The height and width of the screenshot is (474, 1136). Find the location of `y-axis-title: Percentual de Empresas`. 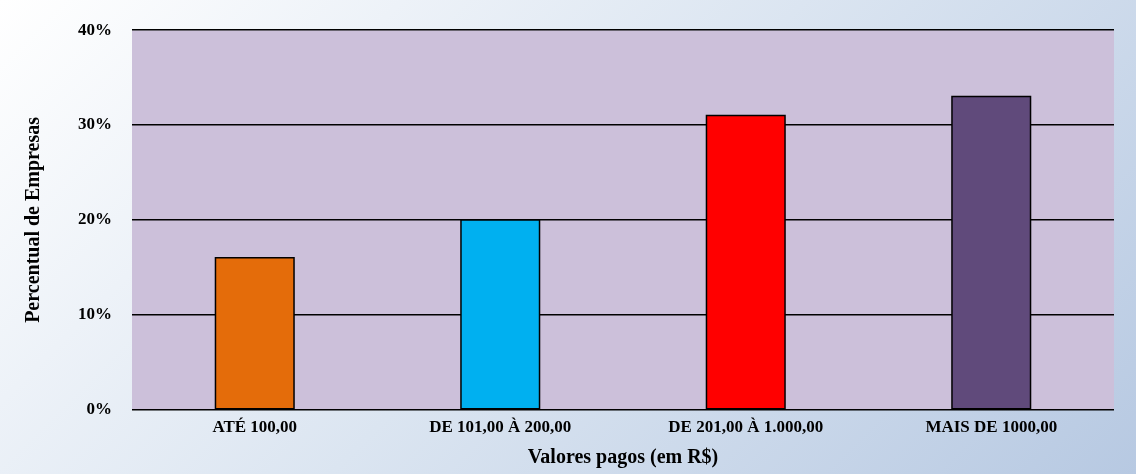

y-axis-title: Percentual de Empresas is located at coordinates (33, 219).